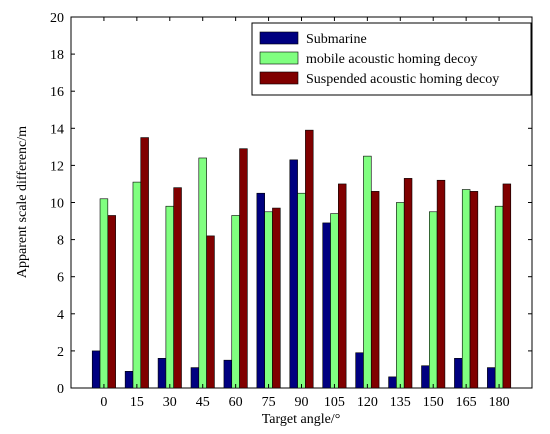 This screenshot has width=550, height=434. I want to click on legend-label-suspended-decoy: Suspended acoustic homing decoy, so click(402, 79).